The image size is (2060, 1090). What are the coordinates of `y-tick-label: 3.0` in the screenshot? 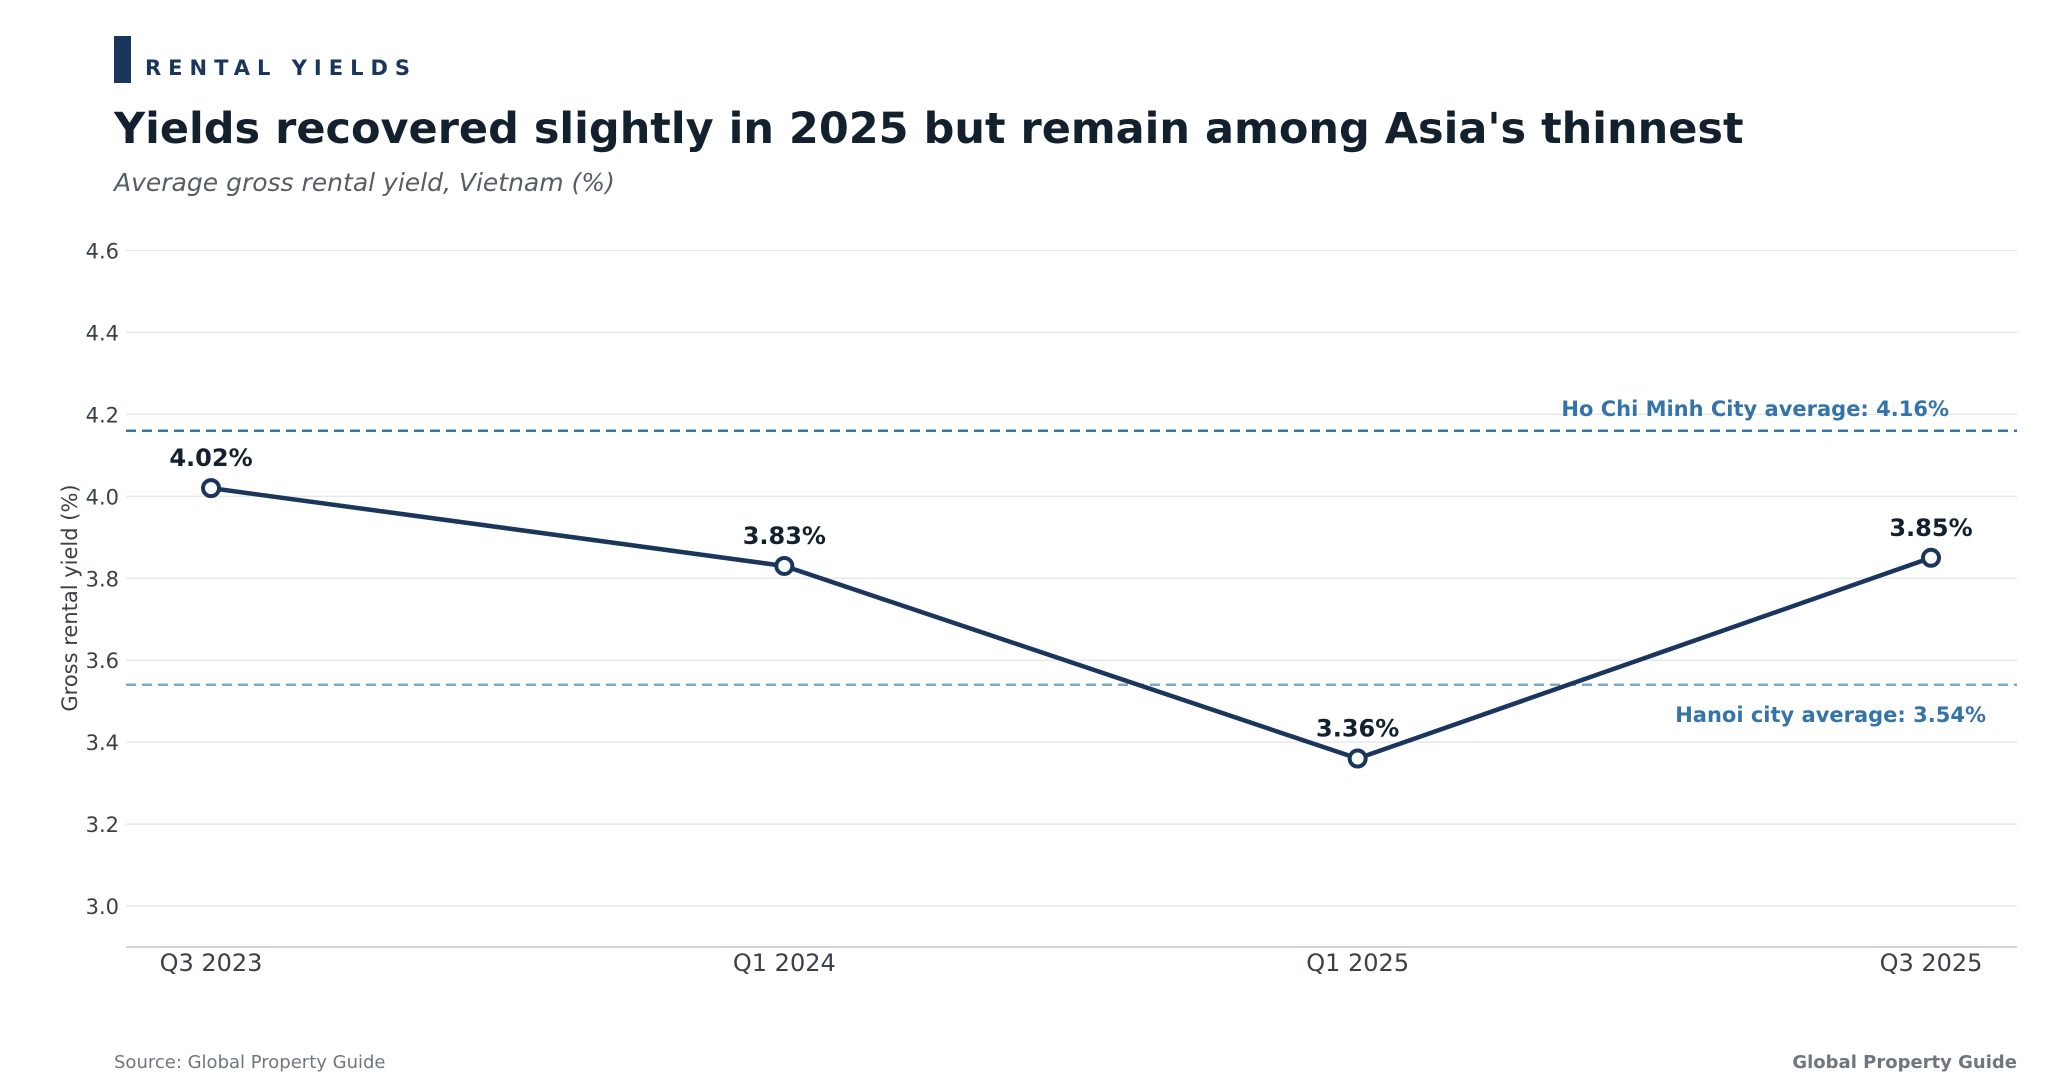 It's located at (102, 907).